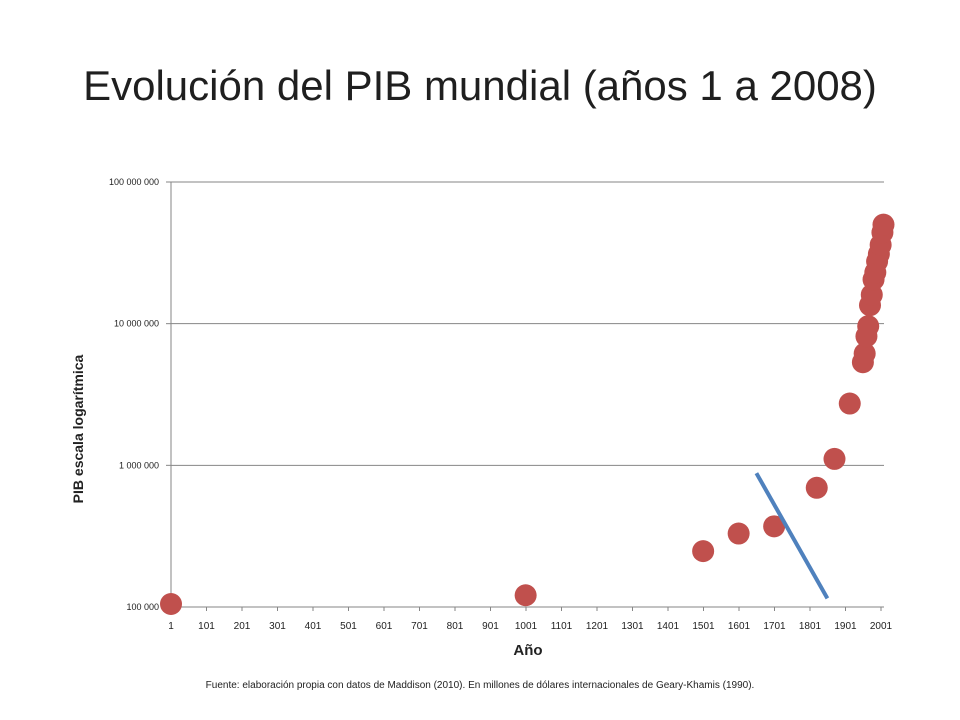 The image size is (960, 720). What do you see at coordinates (277, 626) in the screenshot?
I see `x-tick-label: 301` at bounding box center [277, 626].